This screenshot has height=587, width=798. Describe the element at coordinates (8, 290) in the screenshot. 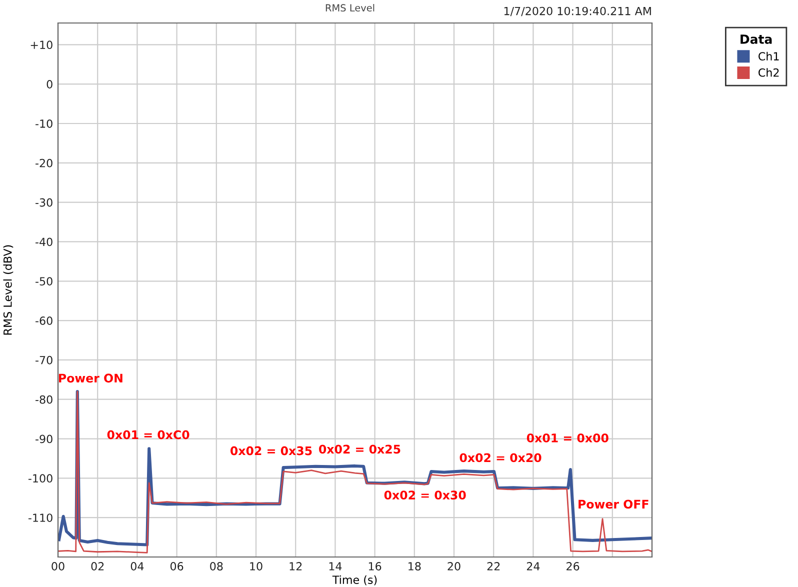

I see `y-axis-title: RMS Level (dBV)` at that location.